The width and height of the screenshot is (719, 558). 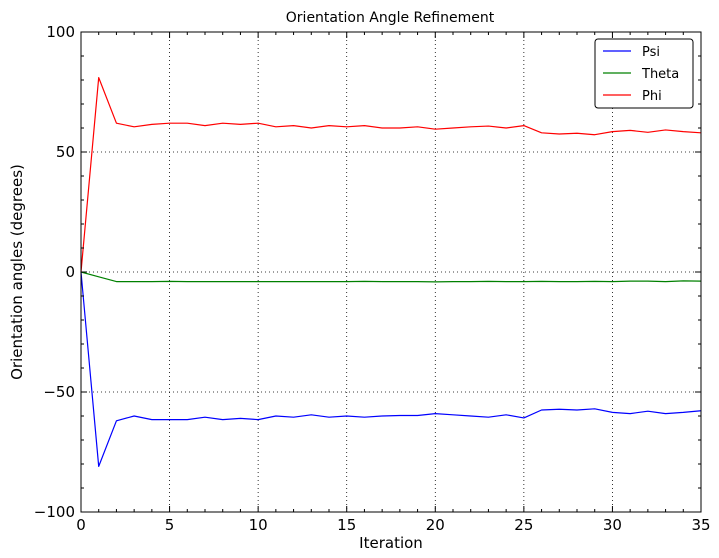 I want to click on x-axis-label: Iteration, so click(x=391, y=543).